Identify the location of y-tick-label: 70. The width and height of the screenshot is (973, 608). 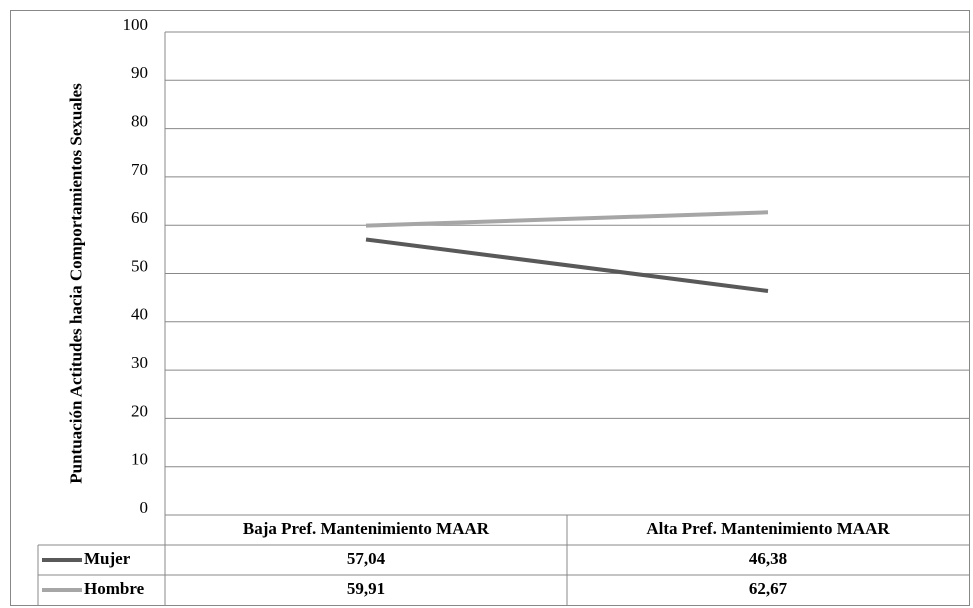
(139, 169).